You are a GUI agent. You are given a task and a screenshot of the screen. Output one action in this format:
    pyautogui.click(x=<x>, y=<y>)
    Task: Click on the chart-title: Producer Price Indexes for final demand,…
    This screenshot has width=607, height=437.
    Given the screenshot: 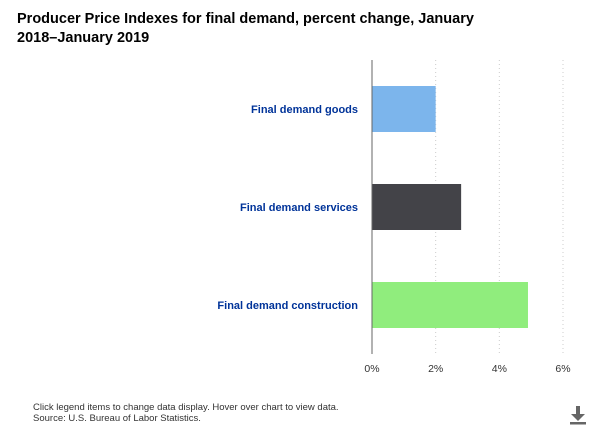 What is the action you would take?
    pyautogui.click(x=245, y=28)
    